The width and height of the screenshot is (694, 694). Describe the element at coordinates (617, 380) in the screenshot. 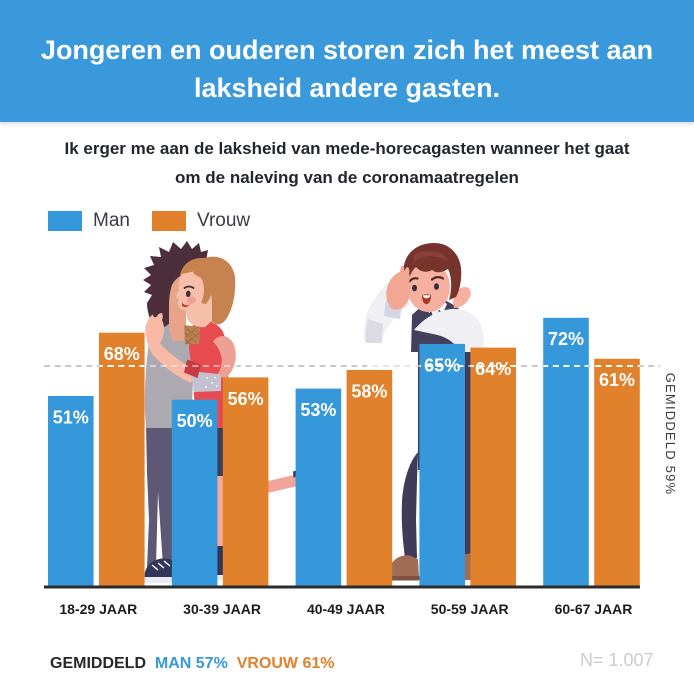

I see `svg-text: 61%` at that location.